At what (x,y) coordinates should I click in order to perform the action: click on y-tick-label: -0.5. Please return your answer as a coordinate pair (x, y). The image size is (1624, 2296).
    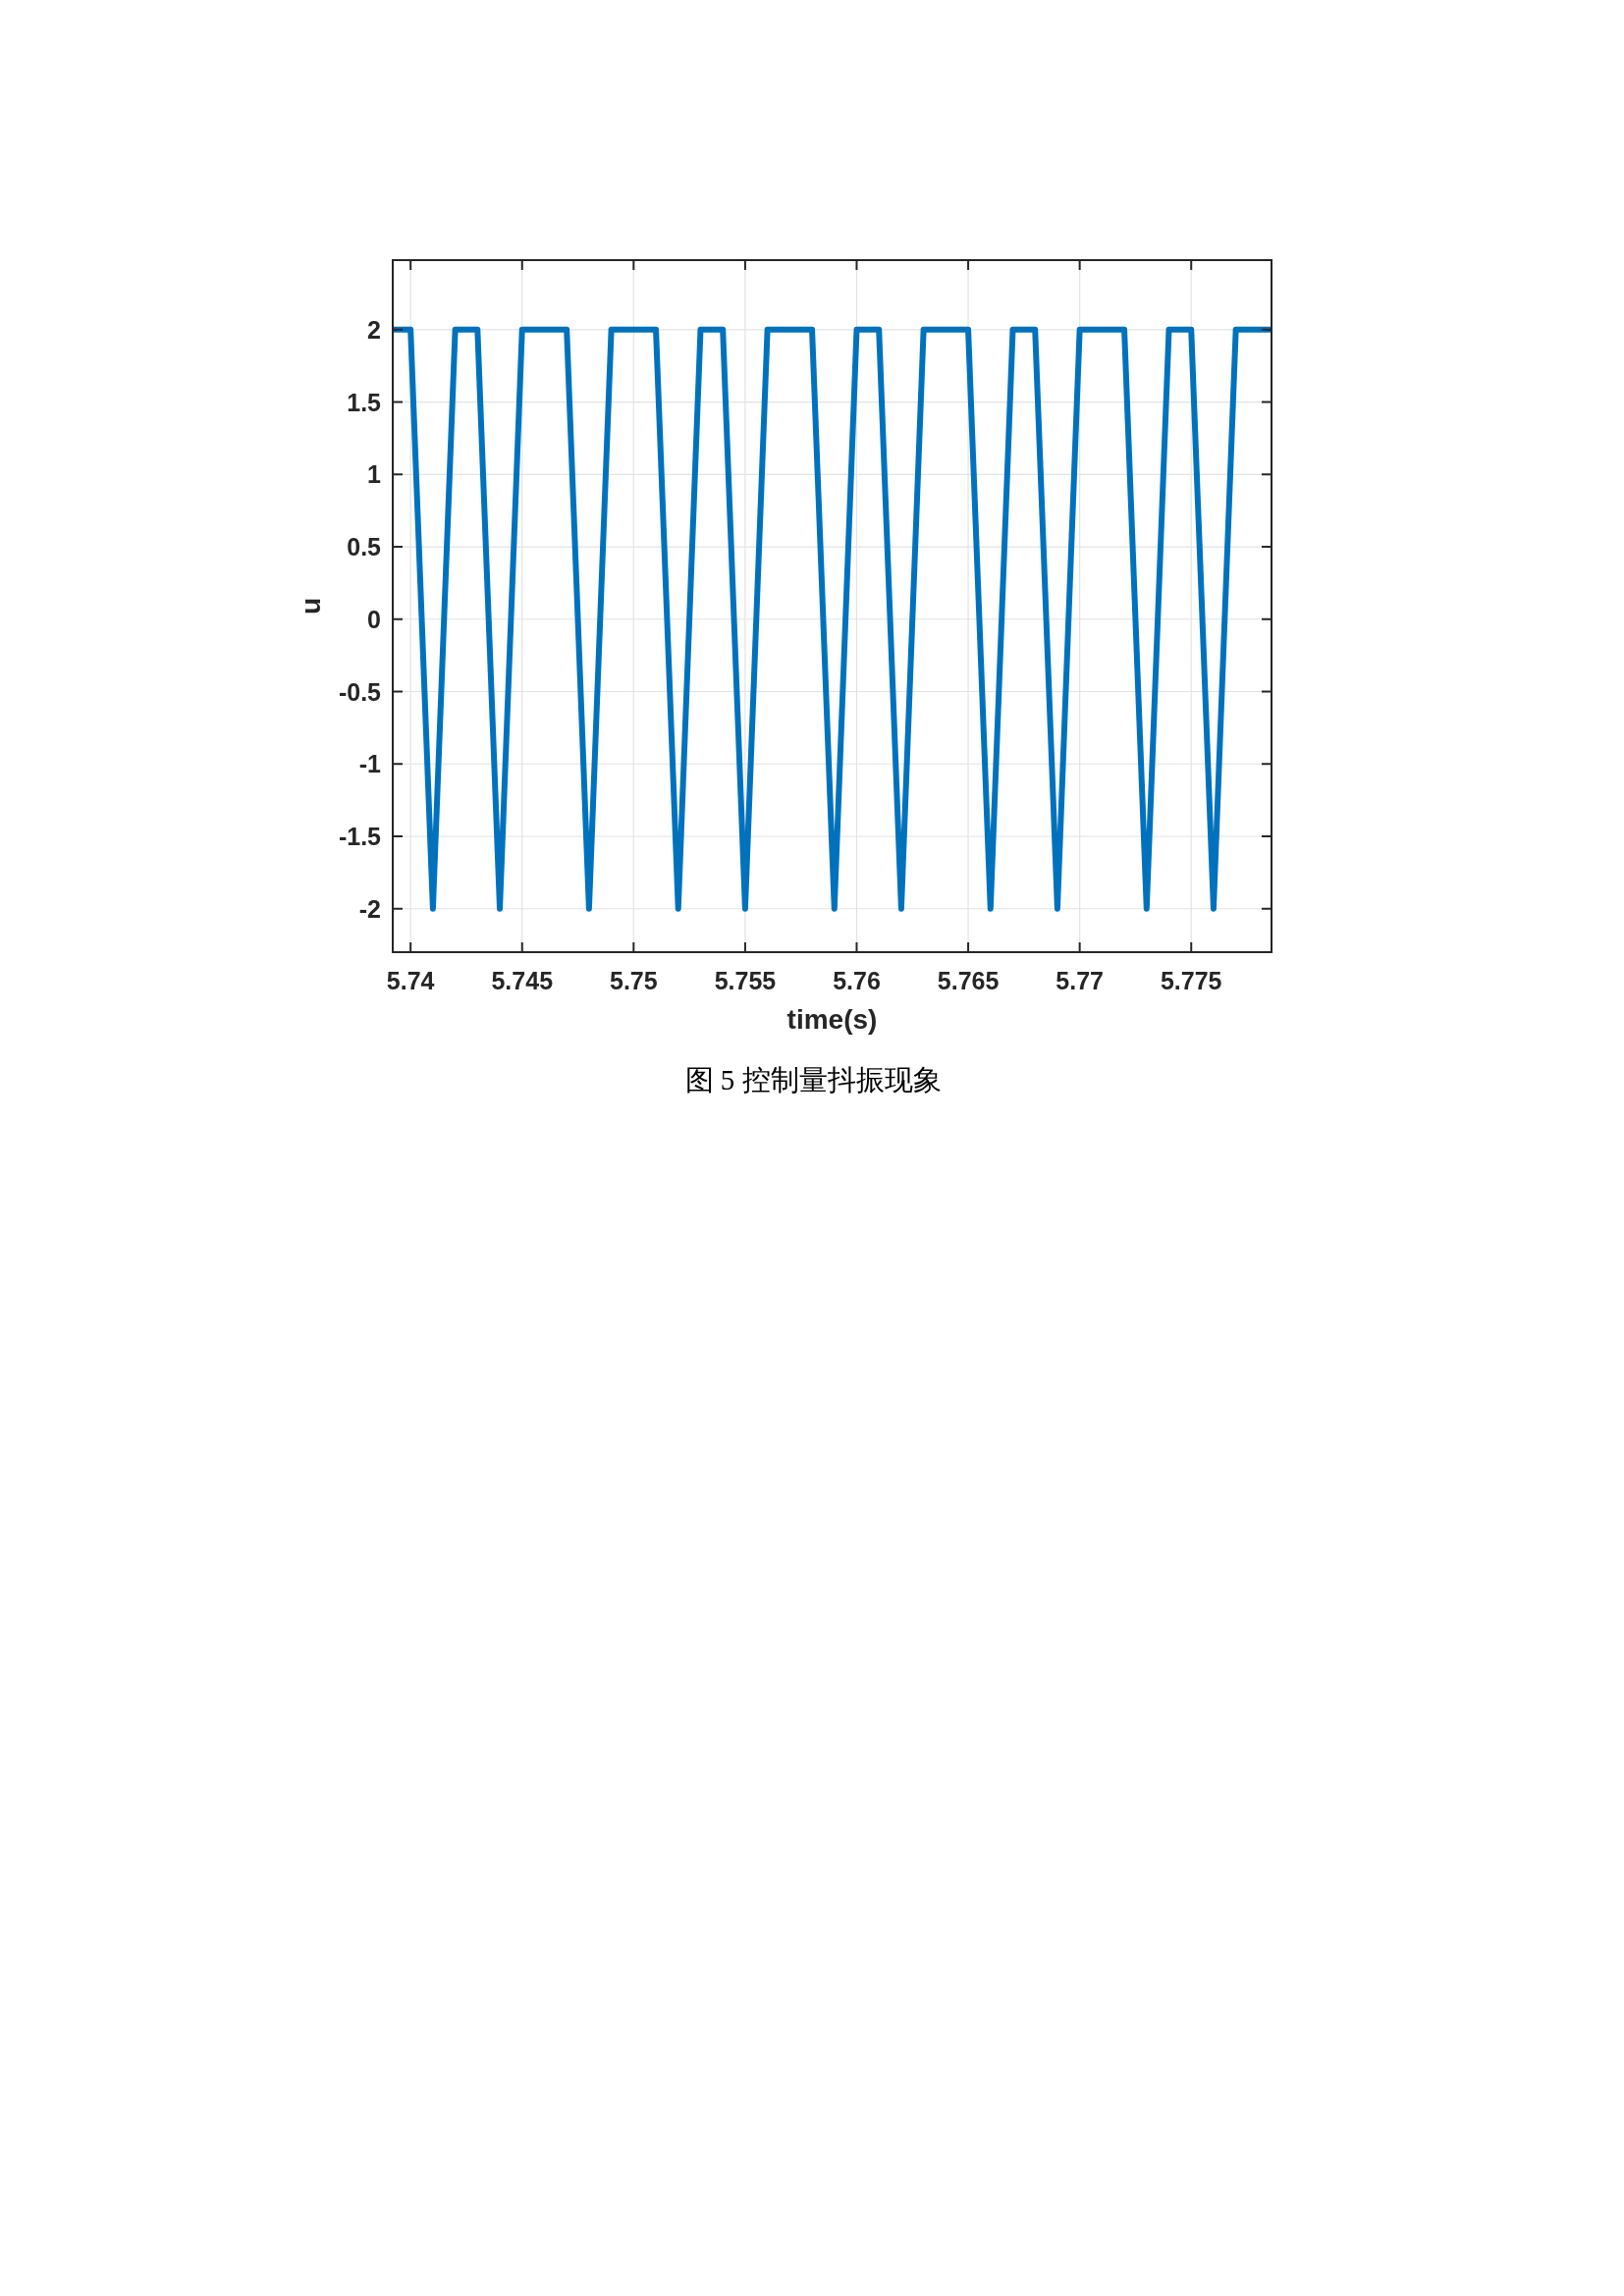
    Looking at the image, I should click on (360, 691).